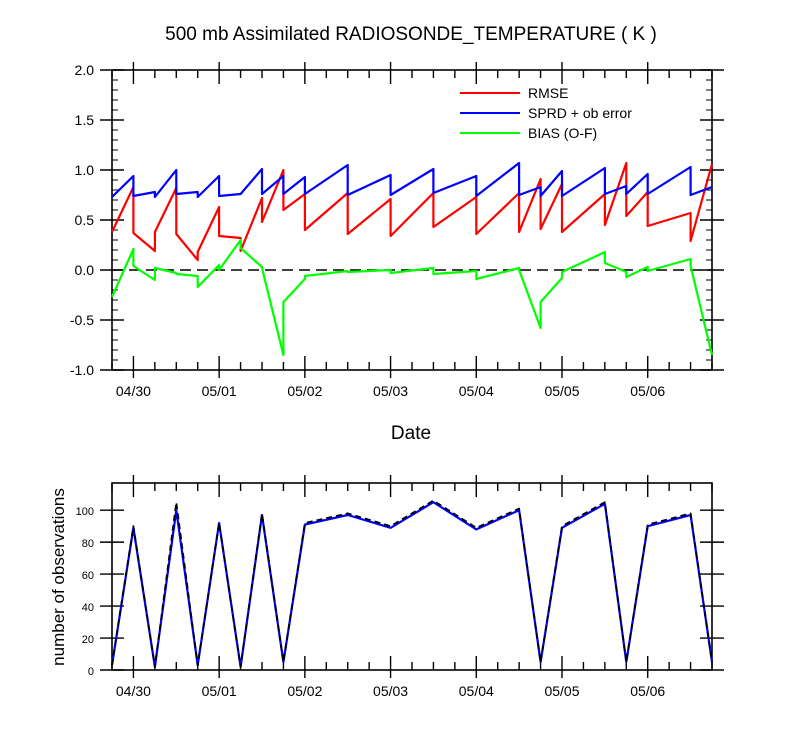 This screenshot has width=800, height=750. I want to click on top-x-tick-label: 05/05, so click(561, 391).